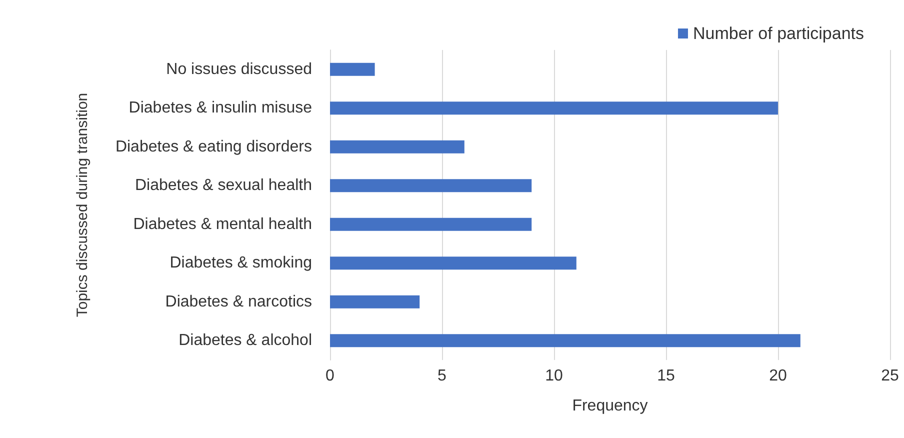 This screenshot has height=438, width=904. I want to click on y-tick-label: Diabetes & alcohol, so click(245, 341).